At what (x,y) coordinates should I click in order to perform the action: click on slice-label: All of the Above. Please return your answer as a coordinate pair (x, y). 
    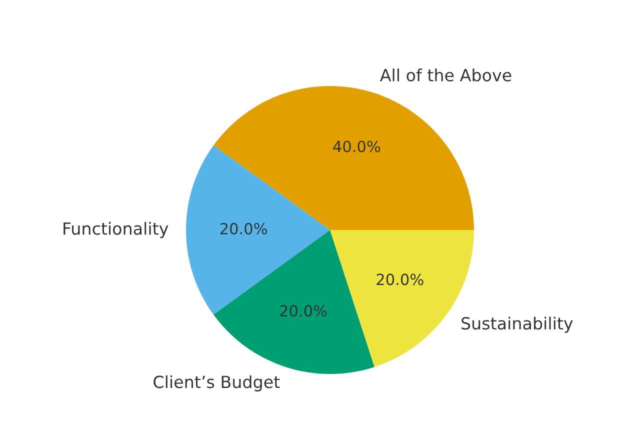
    Looking at the image, I should click on (446, 75).